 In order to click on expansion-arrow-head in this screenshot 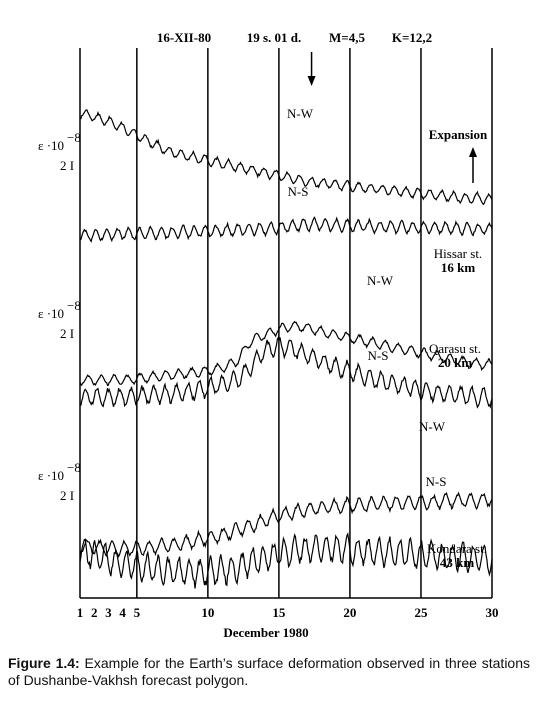, I will do `click(473, 152)`.